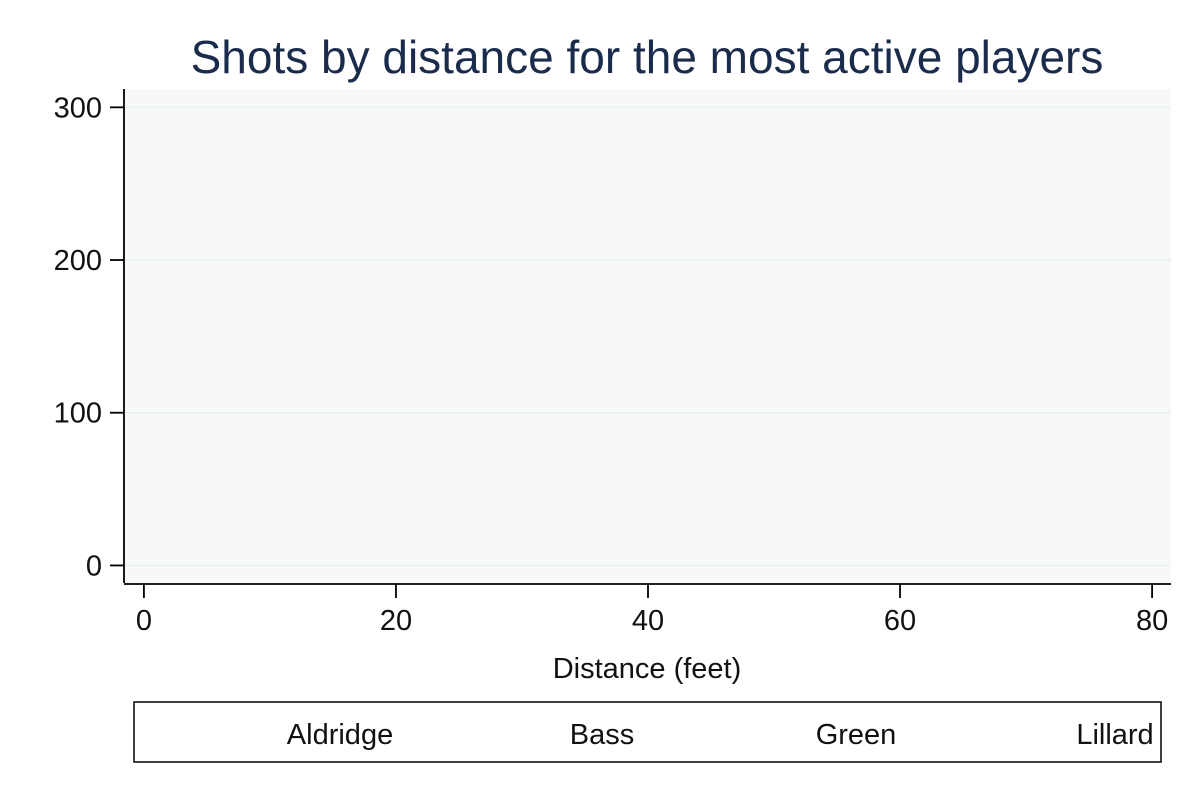 This screenshot has height=800, width=1200. Describe the element at coordinates (856, 735) in the screenshot. I see `legend-entry: Green` at that location.